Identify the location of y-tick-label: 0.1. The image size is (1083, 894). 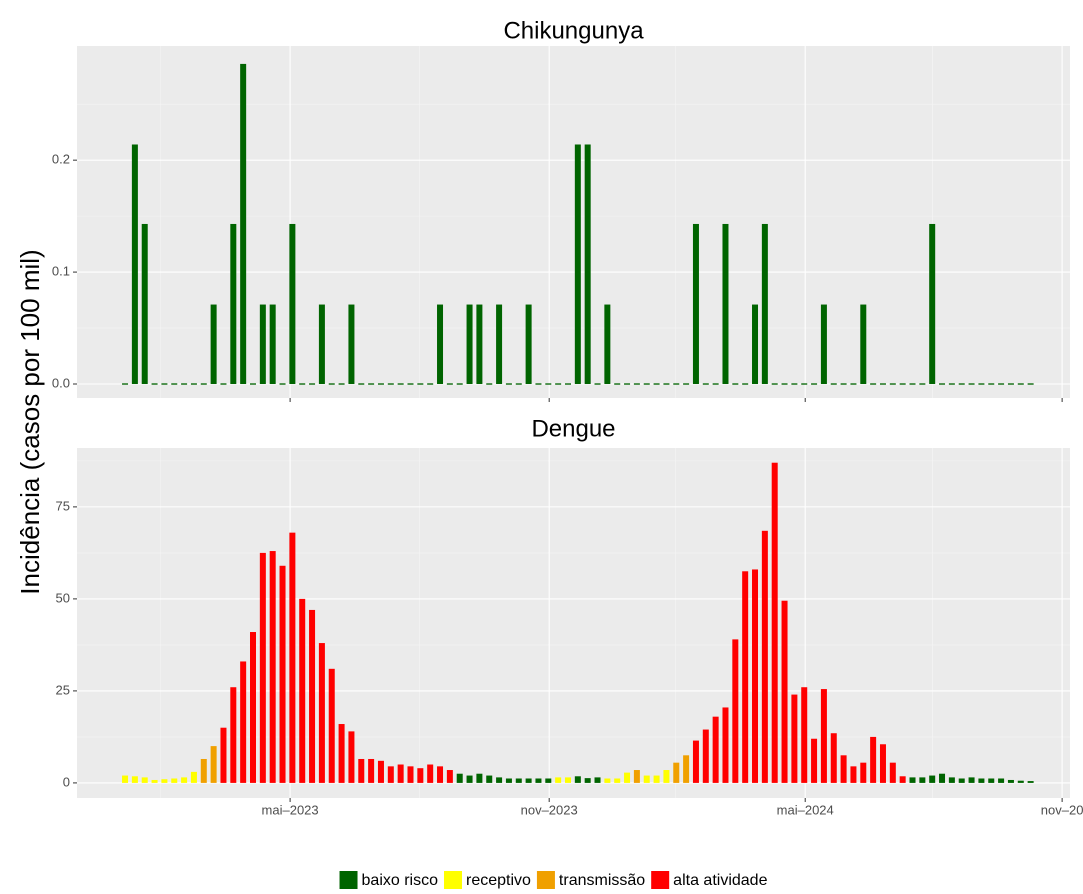
(61, 271).